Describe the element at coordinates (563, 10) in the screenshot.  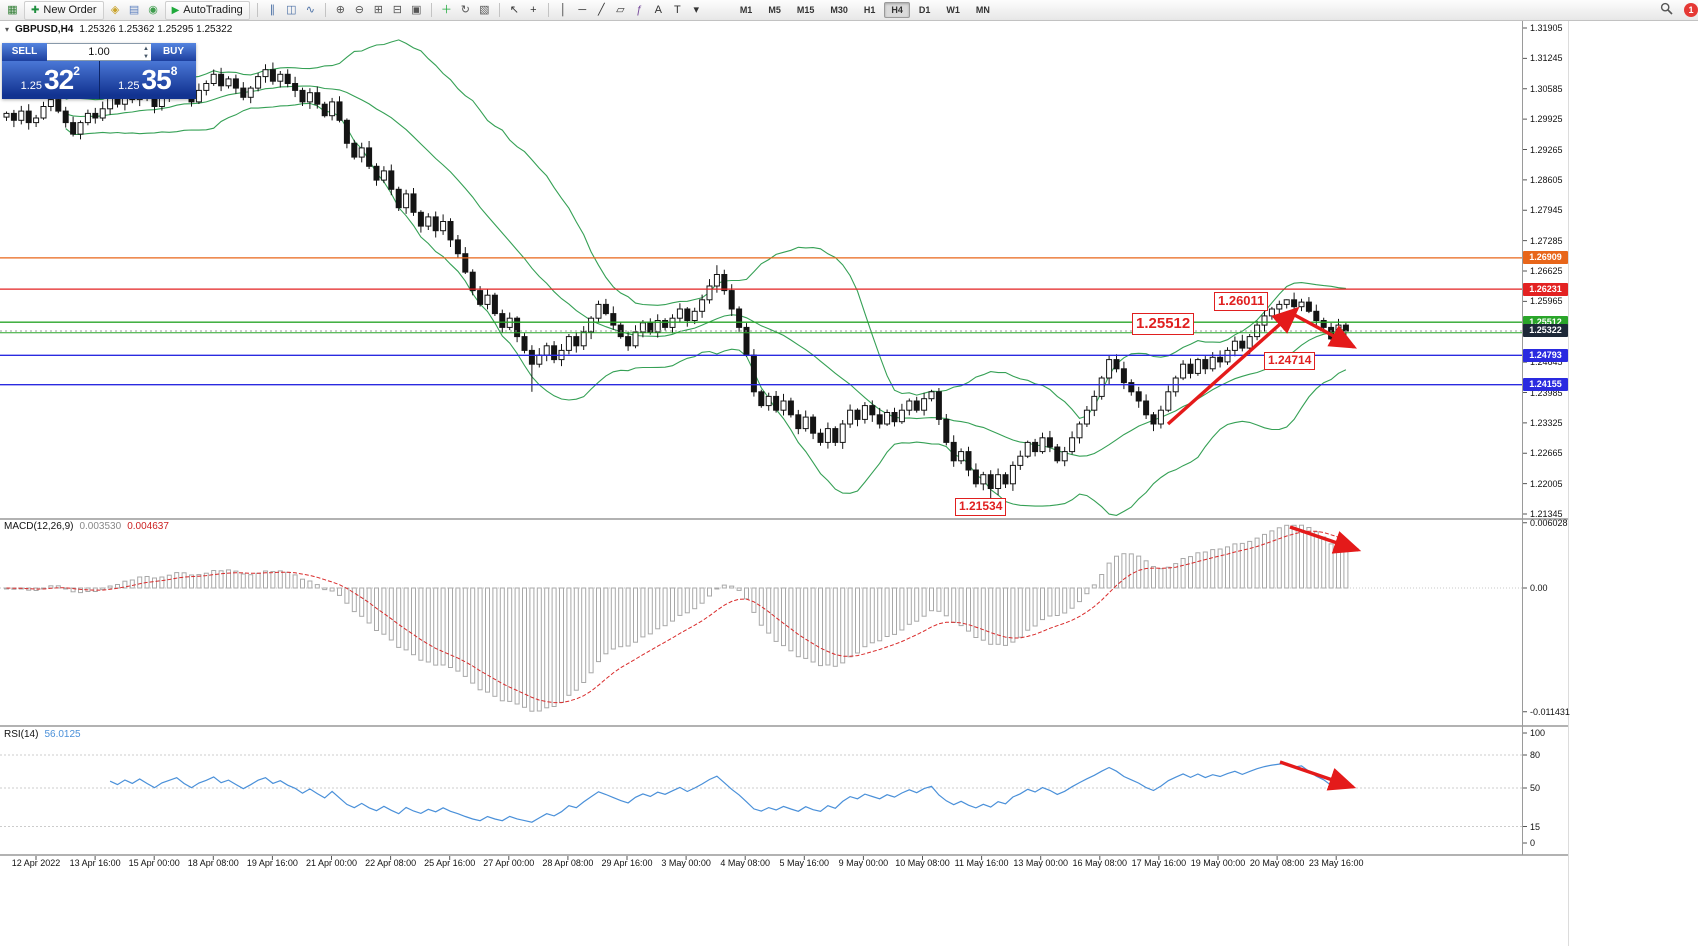
I see `vertical-line-icon: │` at that location.